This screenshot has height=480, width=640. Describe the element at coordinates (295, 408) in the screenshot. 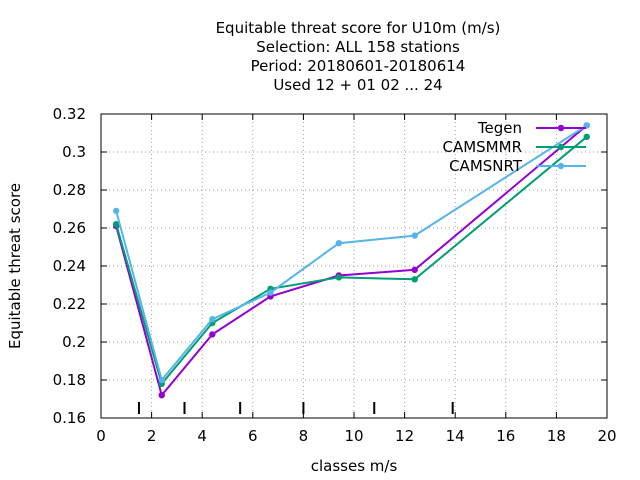

I see `class-boundary-marks` at that location.